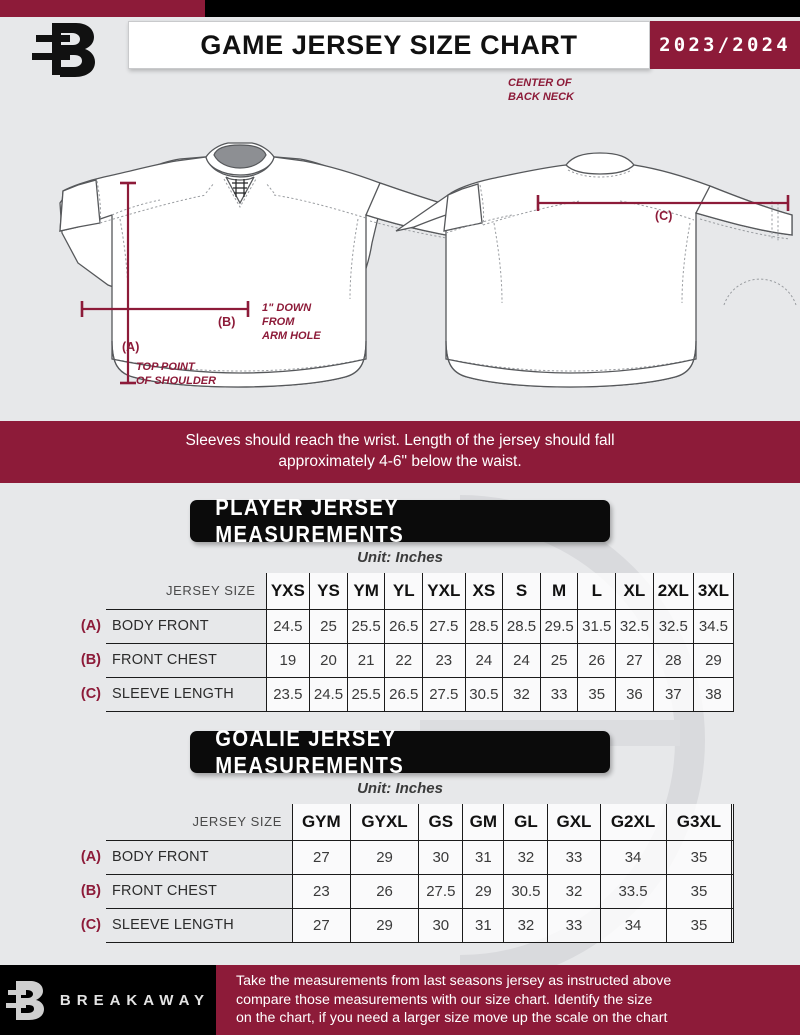 This screenshot has width=800, height=1035. Describe the element at coordinates (713, 660) in the screenshot. I see `player-cell-1-11: 29` at that location.